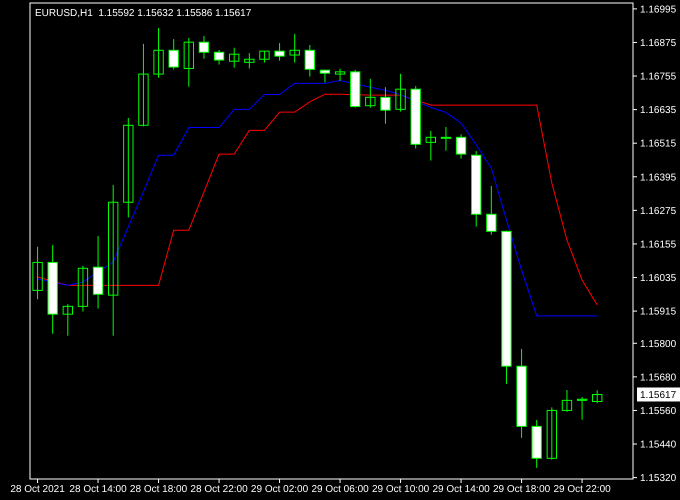 The image size is (680, 500). What do you see at coordinates (658, 395) in the screenshot?
I see `text: 1.15617` at bounding box center [658, 395].